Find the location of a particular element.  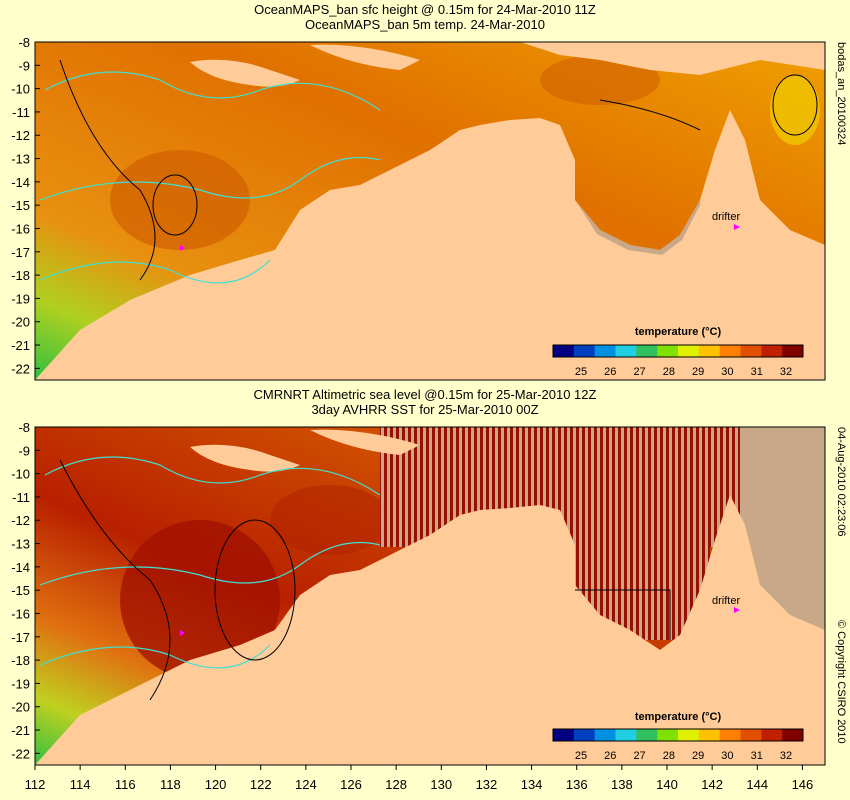

lon-tick-label: 134 is located at coordinates (532, 784).